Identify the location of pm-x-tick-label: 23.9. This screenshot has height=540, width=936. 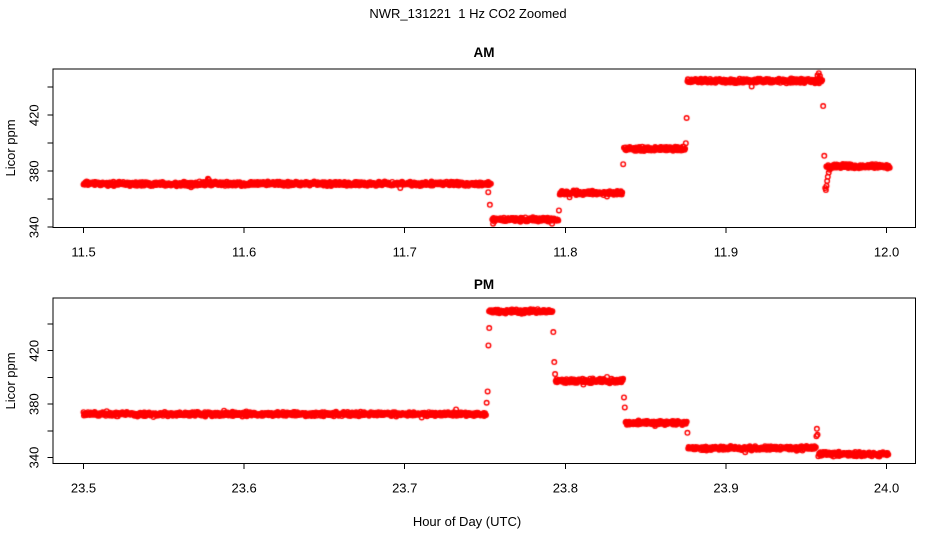
(725, 488).